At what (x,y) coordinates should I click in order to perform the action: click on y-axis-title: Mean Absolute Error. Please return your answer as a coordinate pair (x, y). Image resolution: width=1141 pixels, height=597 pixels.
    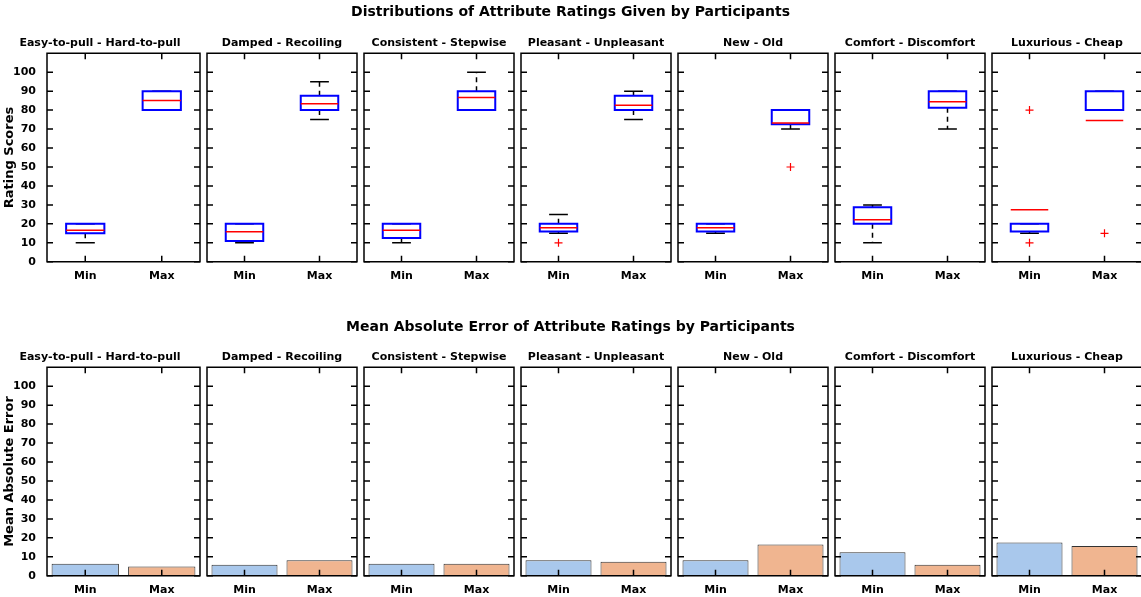
    Looking at the image, I should click on (9, 471).